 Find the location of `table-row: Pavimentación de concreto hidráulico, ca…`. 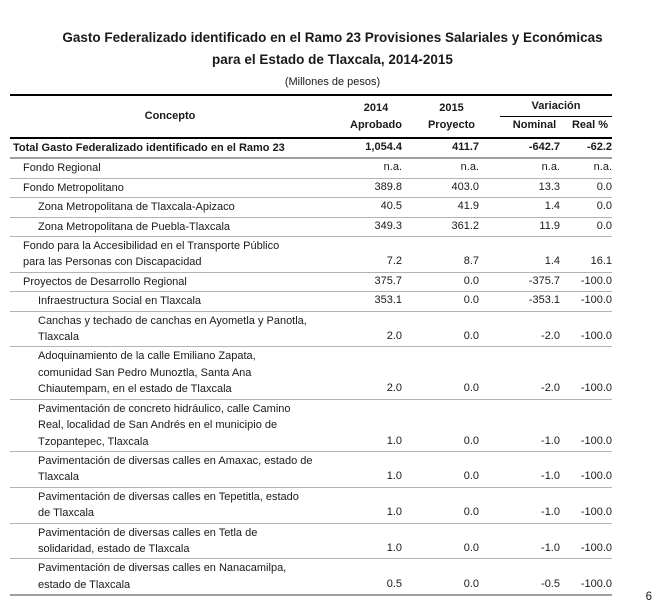

table-row: Pavimentación de concreto hidráulico, ca… is located at coordinates (311, 425).